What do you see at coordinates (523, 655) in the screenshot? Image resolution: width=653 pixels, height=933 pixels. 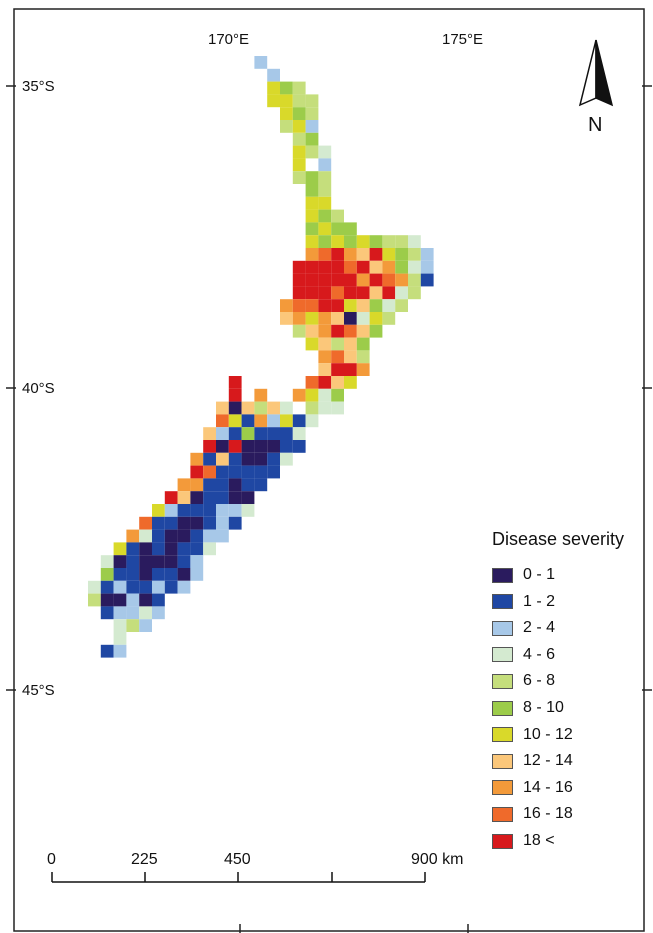 I see `legend-item: 4 - 6` at bounding box center [523, 655].